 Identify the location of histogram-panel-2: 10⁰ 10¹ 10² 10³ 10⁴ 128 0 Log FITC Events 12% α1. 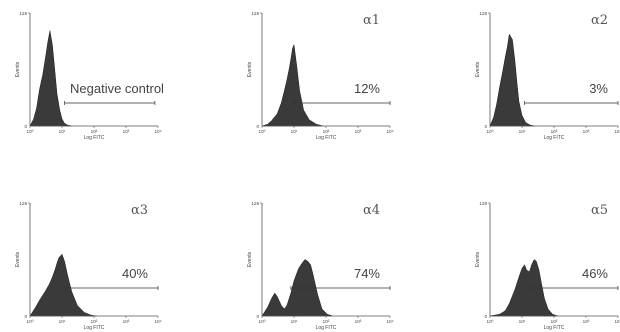
(320, 76).